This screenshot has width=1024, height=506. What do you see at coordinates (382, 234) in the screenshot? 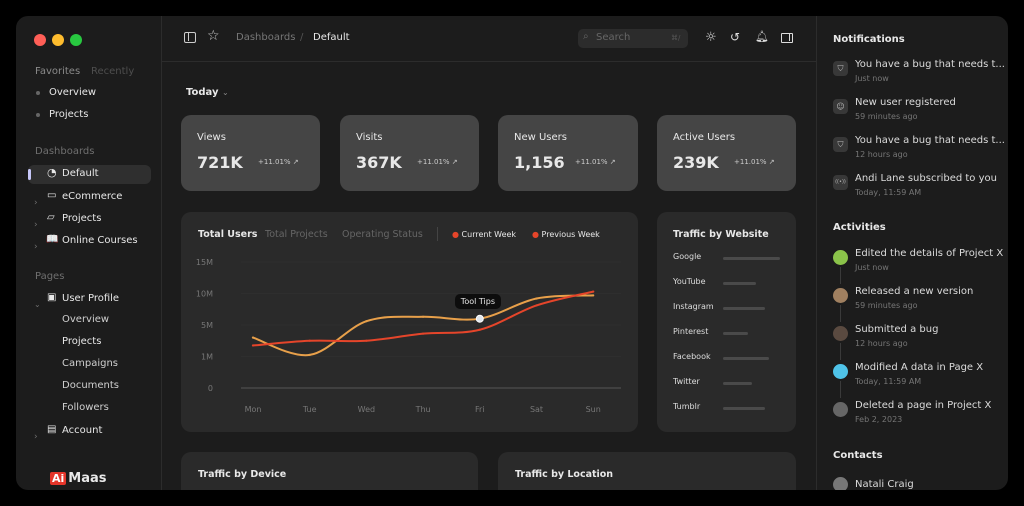
I see `tab-operating-status: Operating Status` at bounding box center [382, 234].